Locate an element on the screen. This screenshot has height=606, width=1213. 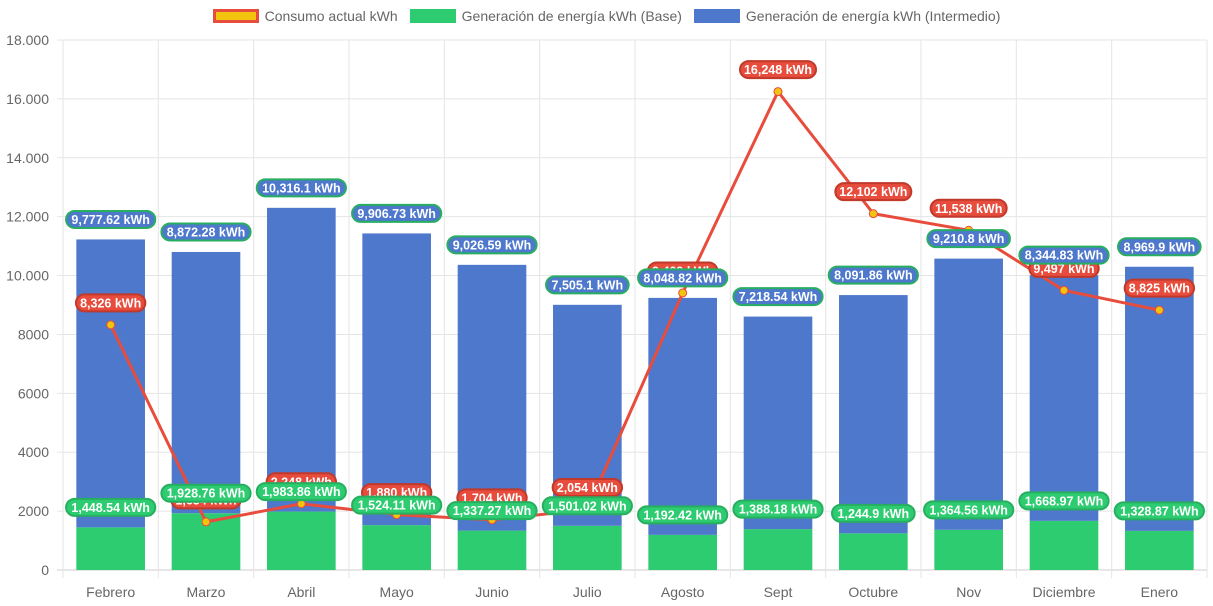
intermedio-data-label: 7,505.1 kWh is located at coordinates (588, 285).